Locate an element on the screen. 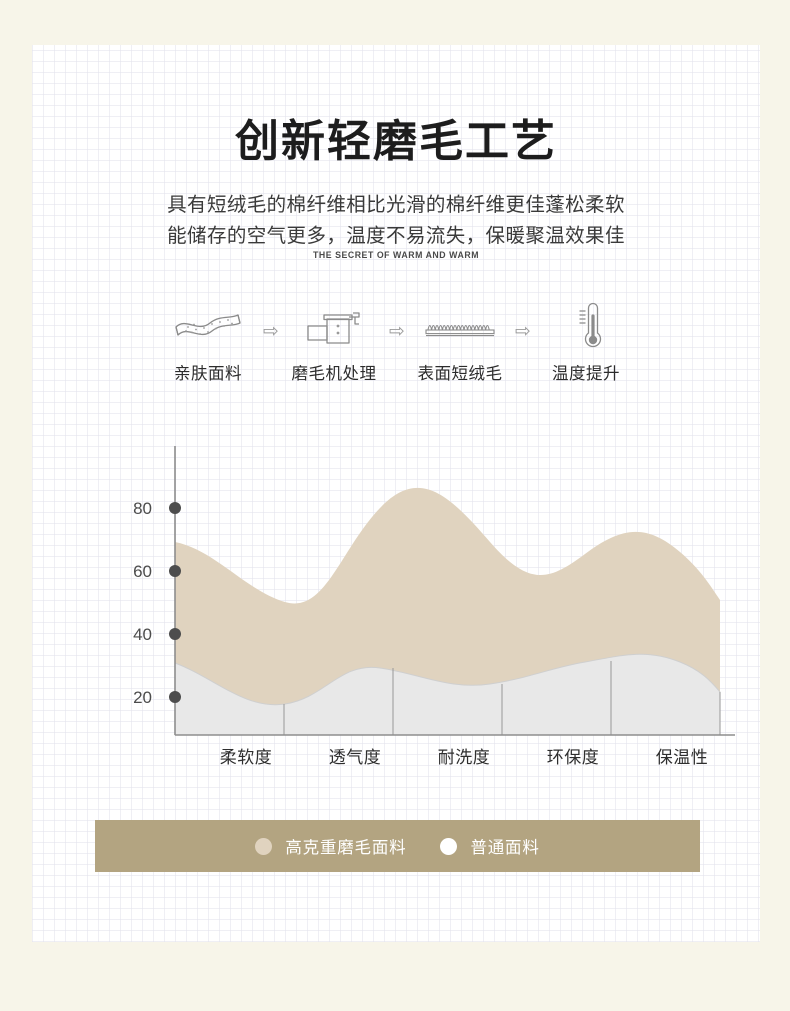 The height and width of the screenshot is (1011, 790). process-step-temperature: 温度提升 is located at coordinates (586, 342).